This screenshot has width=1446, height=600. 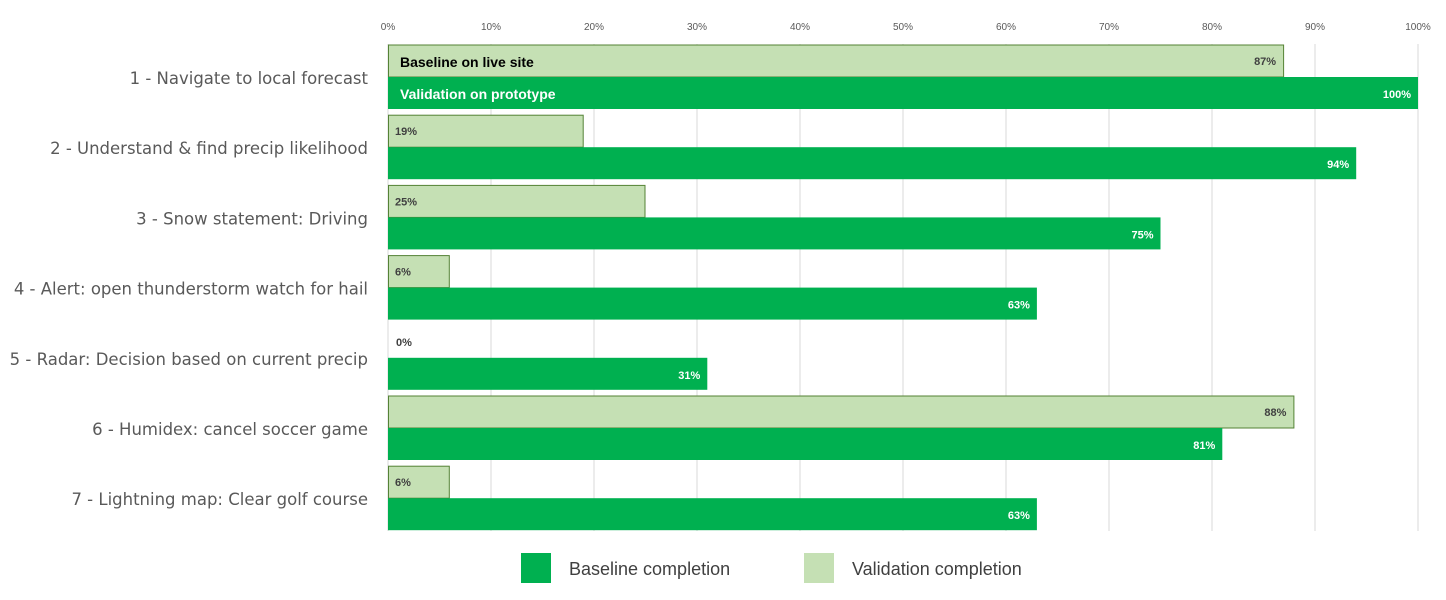 I want to click on baseline-value-label: 31%, so click(x=689, y=376).